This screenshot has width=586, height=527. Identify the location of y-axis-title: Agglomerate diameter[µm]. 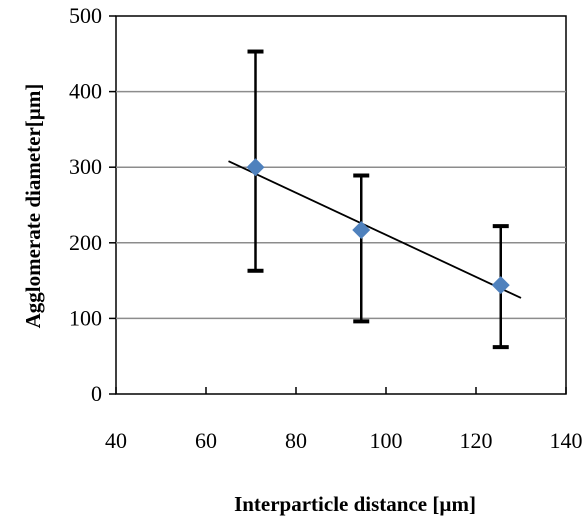
(33, 206).